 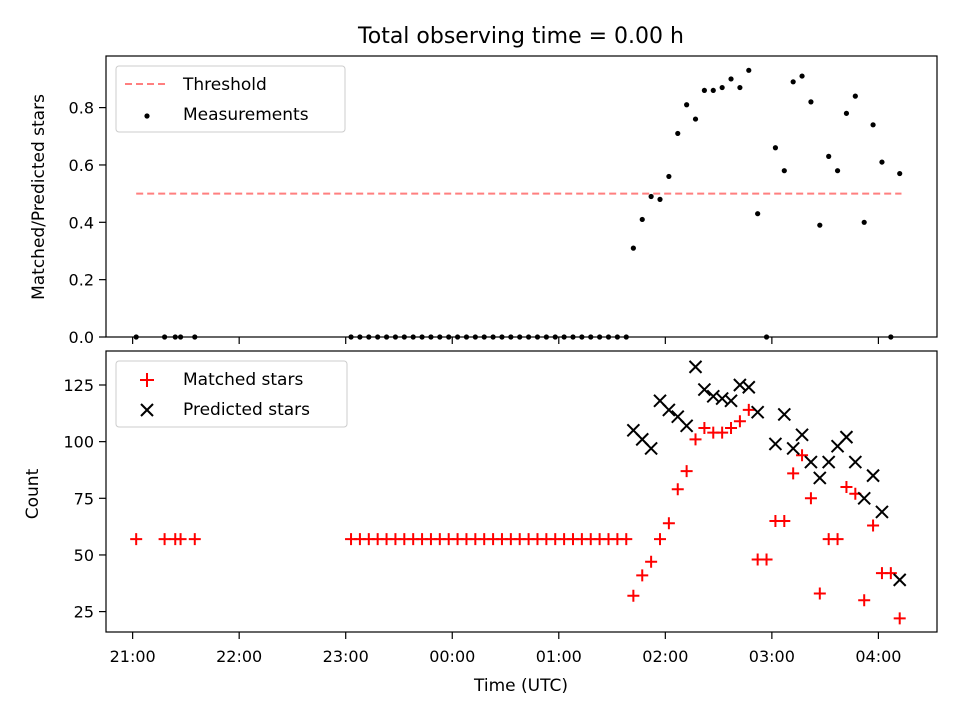 I want to click on legend-threshold-label: Threshold, so click(x=224, y=85).